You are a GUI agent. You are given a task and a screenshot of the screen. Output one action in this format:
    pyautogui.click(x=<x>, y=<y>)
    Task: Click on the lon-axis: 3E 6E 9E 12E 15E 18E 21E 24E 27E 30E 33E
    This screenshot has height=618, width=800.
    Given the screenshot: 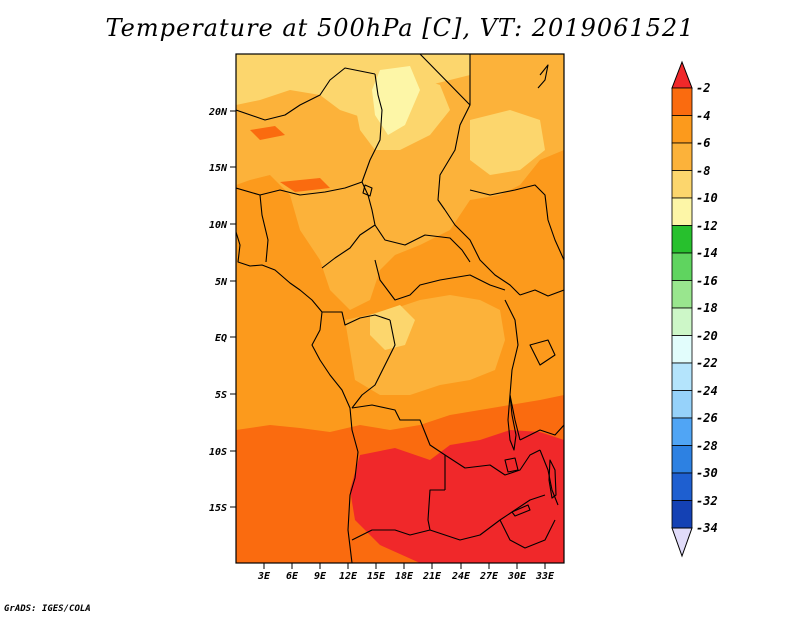 What is the action you would take?
    pyautogui.click(x=406, y=572)
    